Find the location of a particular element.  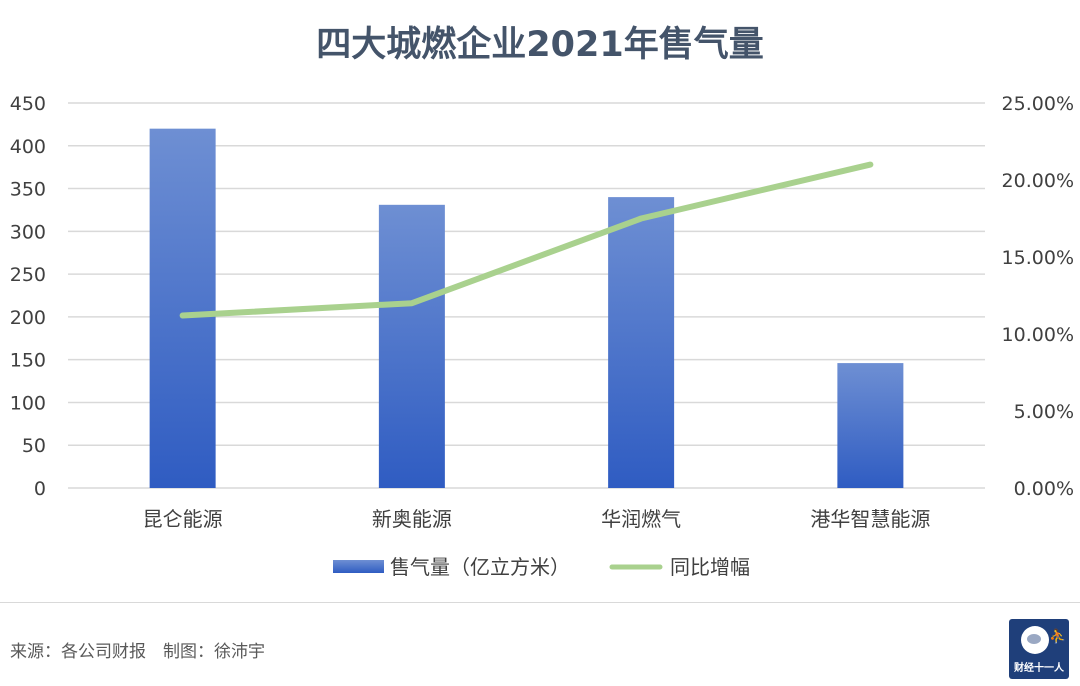

left-axis-ticks: 0 50 100 150 200 250 300 350 400 450 is located at coordinates (28, 296).